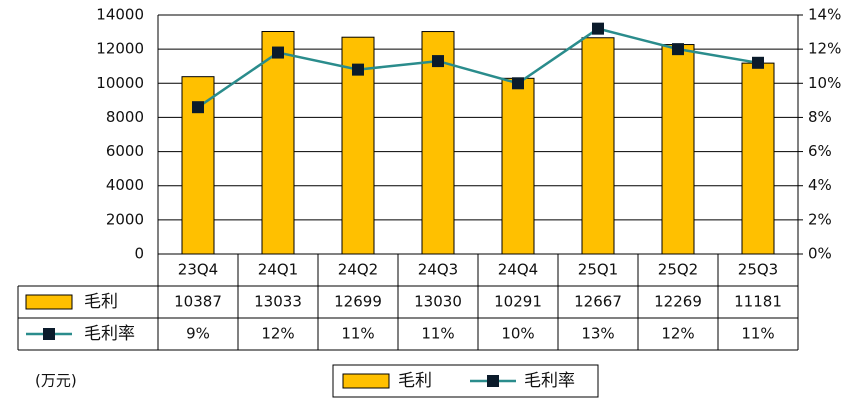  Describe the element at coordinates (358, 302) in the screenshot. I see `table-value: 12699` at that location.